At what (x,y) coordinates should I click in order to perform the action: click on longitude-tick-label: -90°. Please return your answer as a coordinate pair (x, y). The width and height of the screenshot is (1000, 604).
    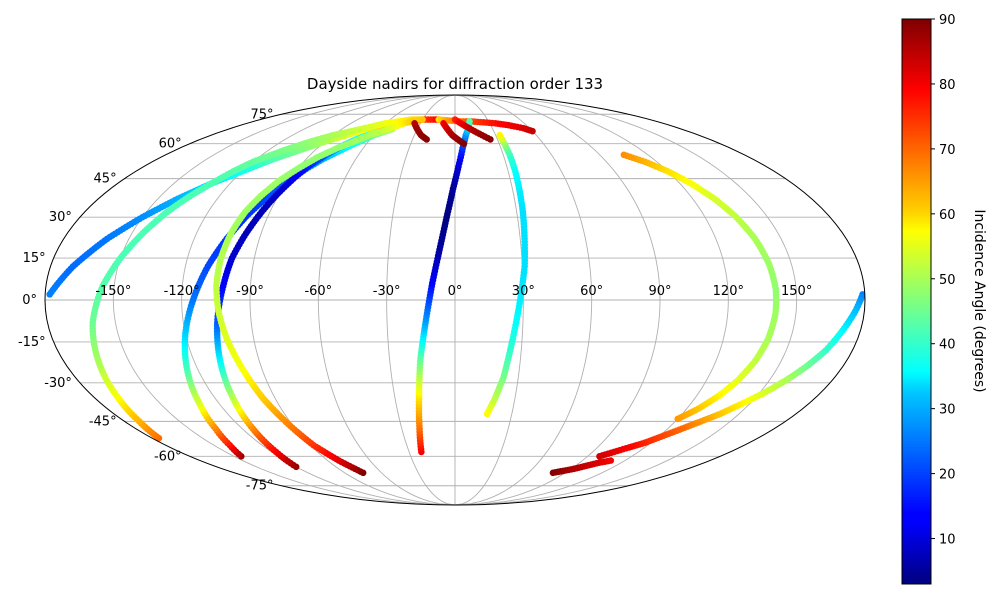
    Looking at the image, I should click on (250, 291).